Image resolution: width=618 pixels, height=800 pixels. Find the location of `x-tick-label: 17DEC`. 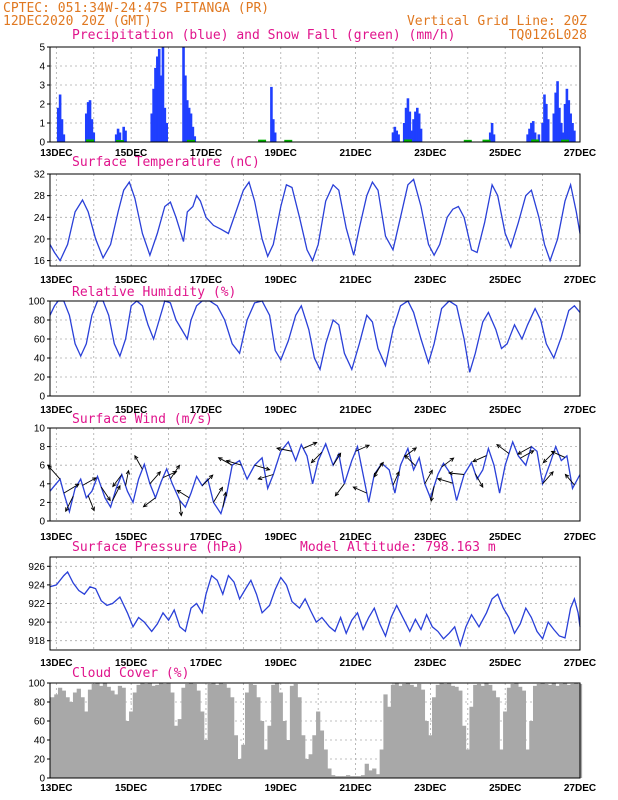

x-tick-label: 17DEC is located at coordinates (206, 410).